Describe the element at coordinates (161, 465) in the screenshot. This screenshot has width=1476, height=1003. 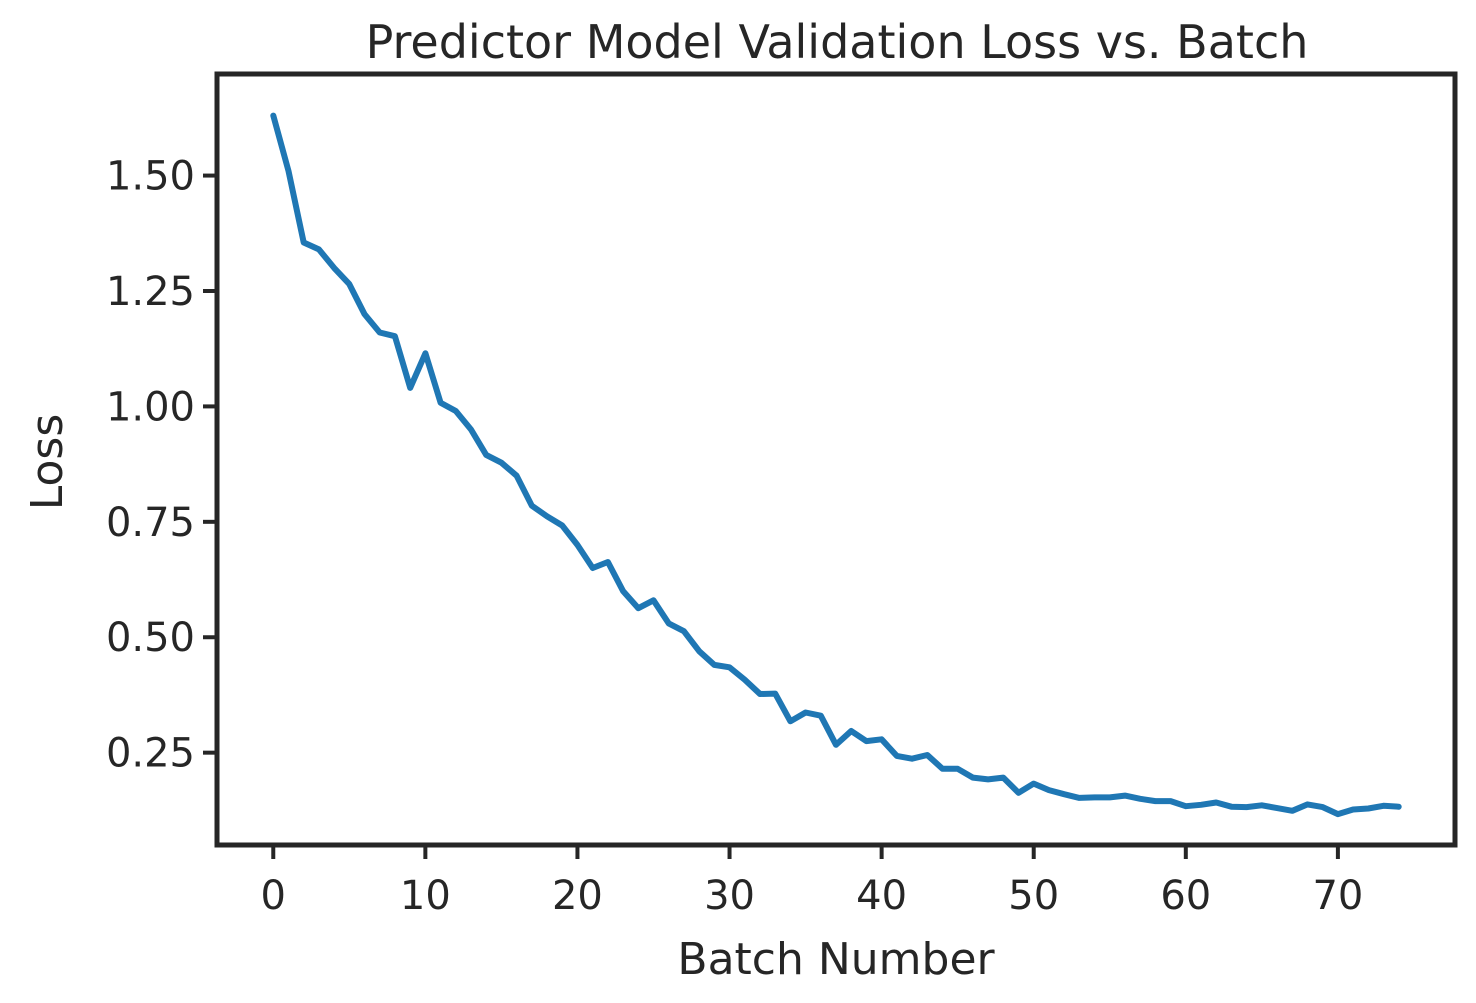
I see `y-axis-ticks: 0.25 0.50 0.75 1.00 1.25 1.50` at that location.